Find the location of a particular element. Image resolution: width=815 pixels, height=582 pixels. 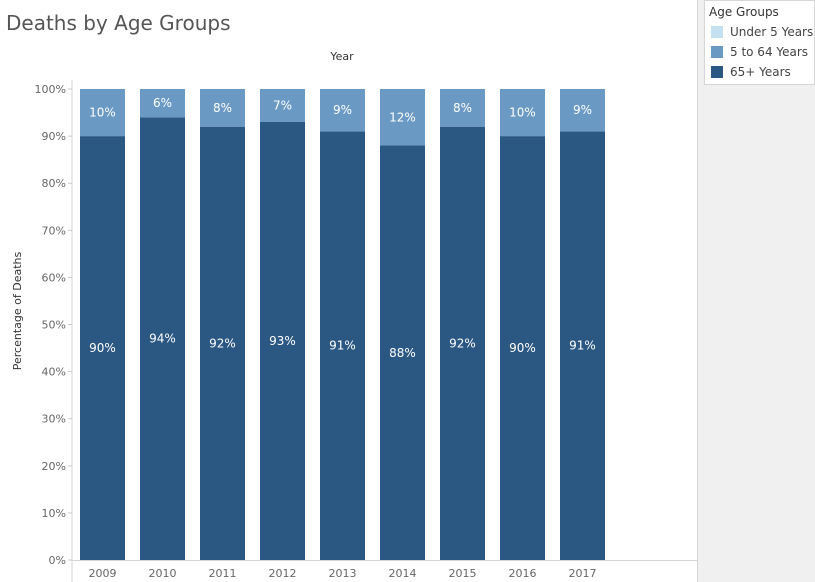

y-tick-label: 90% is located at coordinates (54, 136).